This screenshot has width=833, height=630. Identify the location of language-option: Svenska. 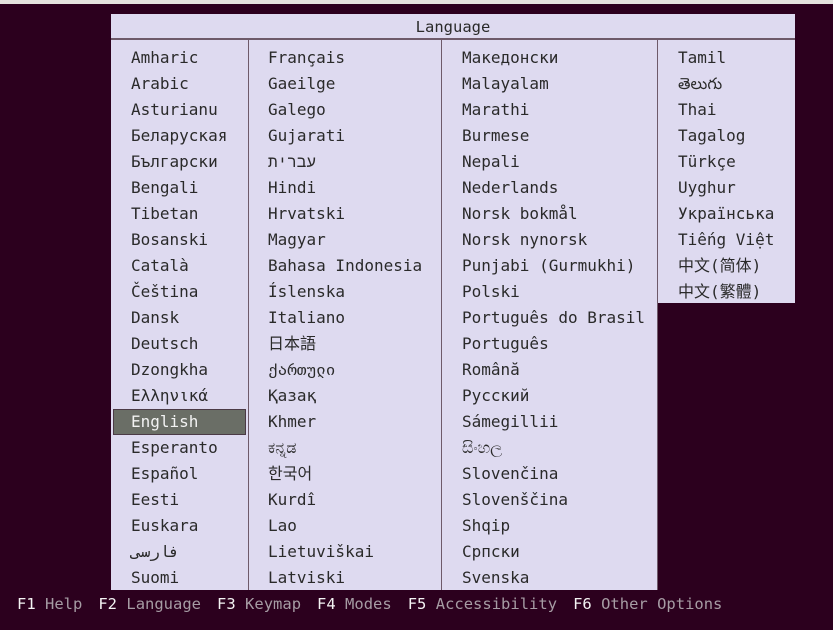
(496, 577).